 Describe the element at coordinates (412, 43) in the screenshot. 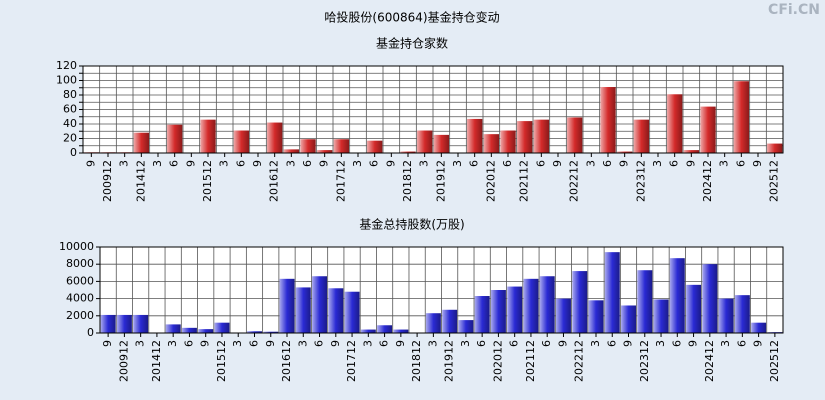

I see `chart-title: 基金持仓家数` at that location.